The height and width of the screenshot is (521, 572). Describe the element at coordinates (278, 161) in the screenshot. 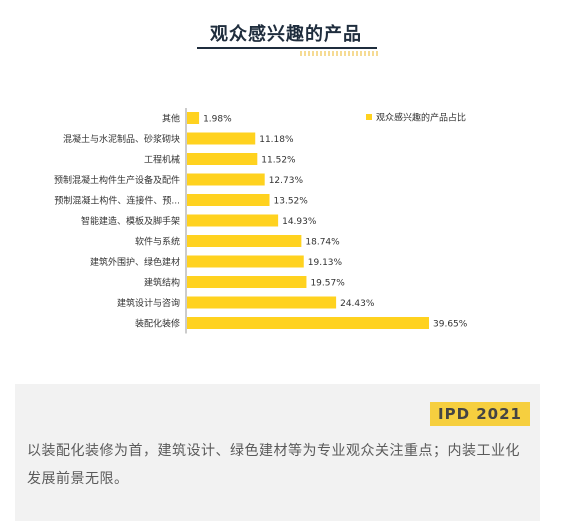

I see `data-label: 11.52%` at that location.